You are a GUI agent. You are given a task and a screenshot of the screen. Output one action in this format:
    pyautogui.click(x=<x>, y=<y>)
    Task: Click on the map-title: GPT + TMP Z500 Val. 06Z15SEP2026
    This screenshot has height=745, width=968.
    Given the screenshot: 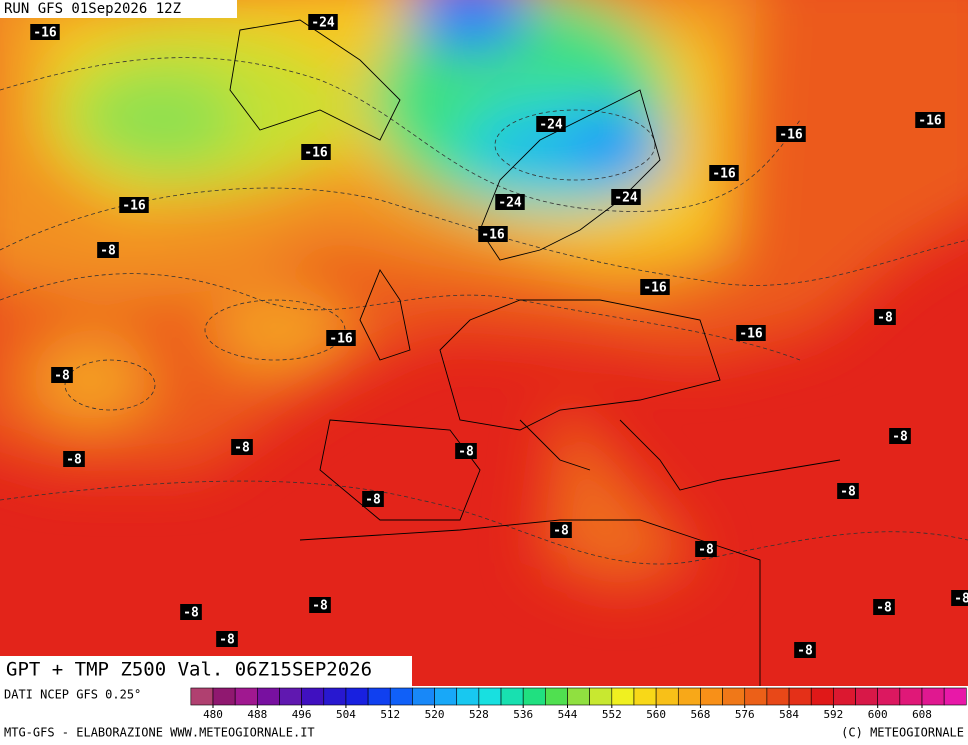 What is the action you would take?
    pyautogui.click(x=189, y=670)
    